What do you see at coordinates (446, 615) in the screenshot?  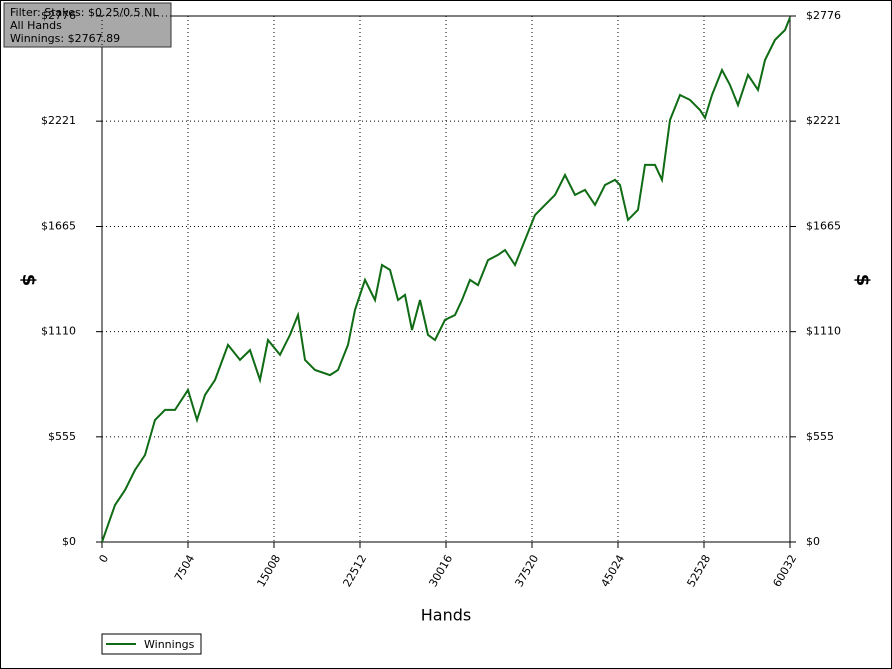 I see `x-axis-label: Hands` at bounding box center [446, 615].